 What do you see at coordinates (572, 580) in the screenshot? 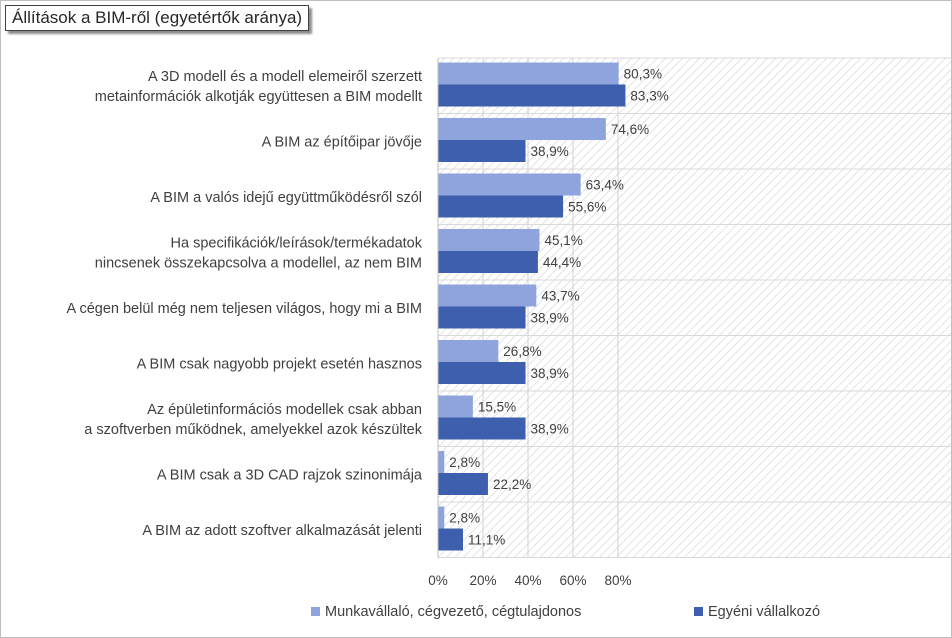
I see `x-tick-label-3: 60%` at bounding box center [572, 580].